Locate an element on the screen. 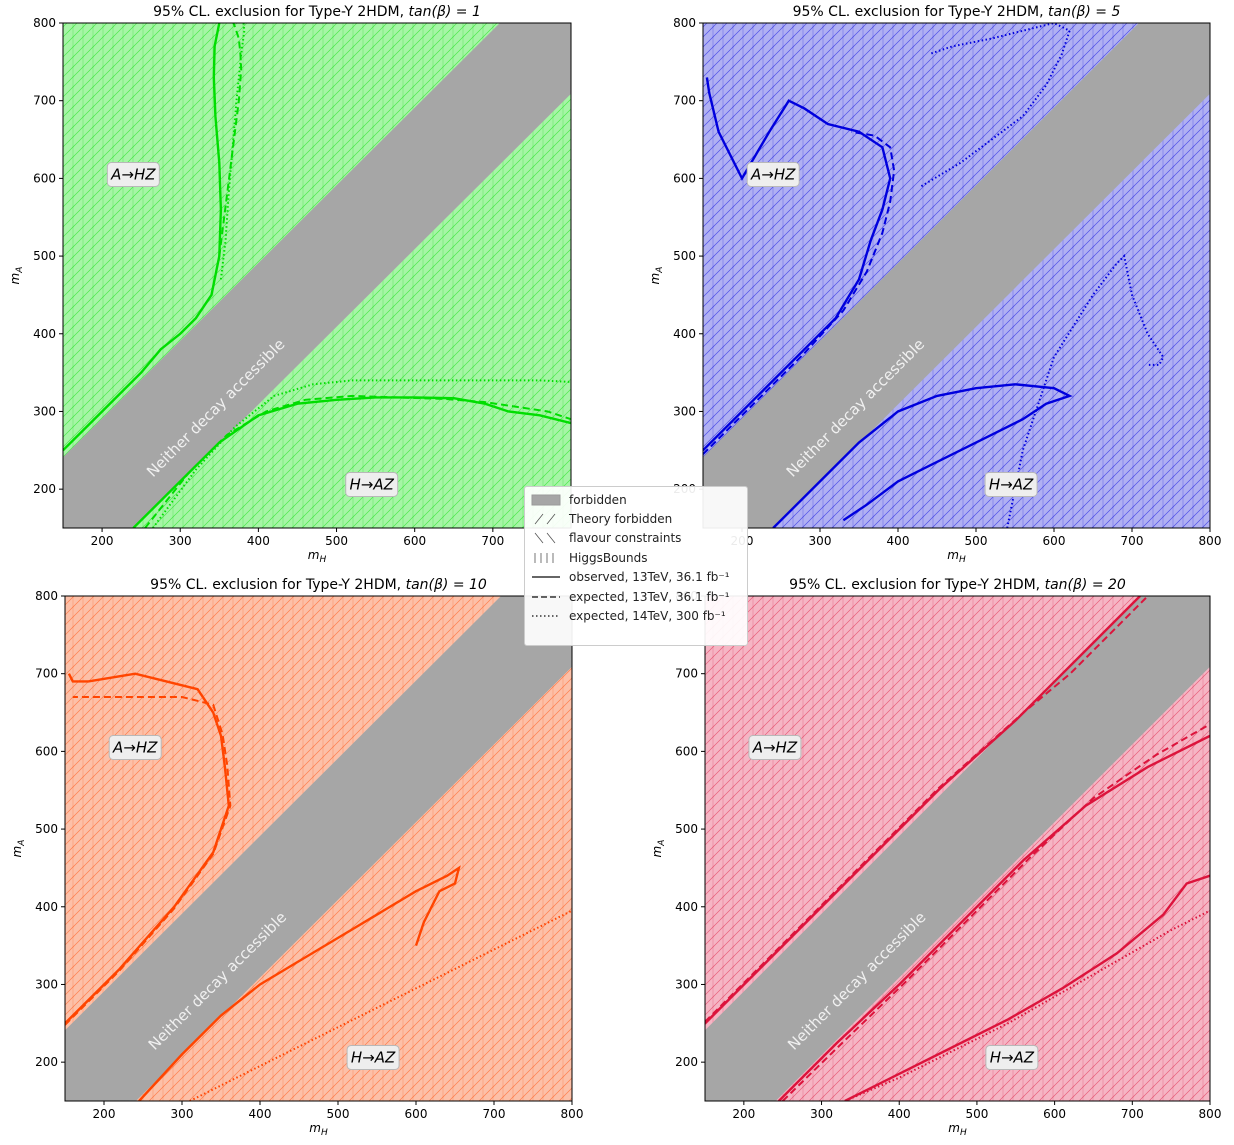 The height and width of the screenshot is (1145, 1234). legend-label: flavour constraints is located at coordinates (625, 538).